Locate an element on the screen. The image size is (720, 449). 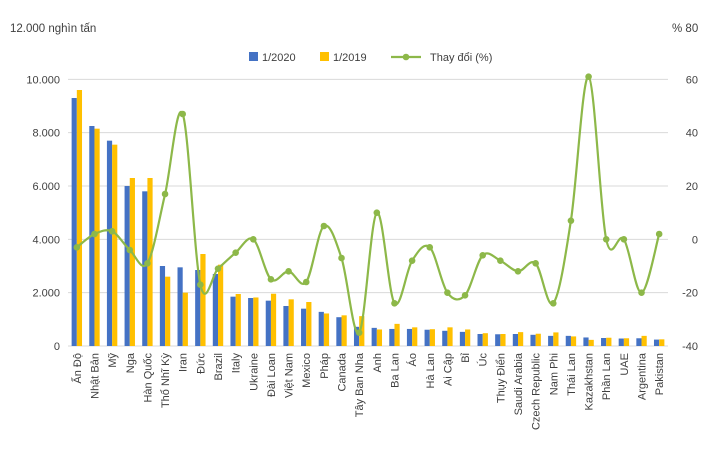
right-tick-label: -20 is located at coordinates (690, 294).